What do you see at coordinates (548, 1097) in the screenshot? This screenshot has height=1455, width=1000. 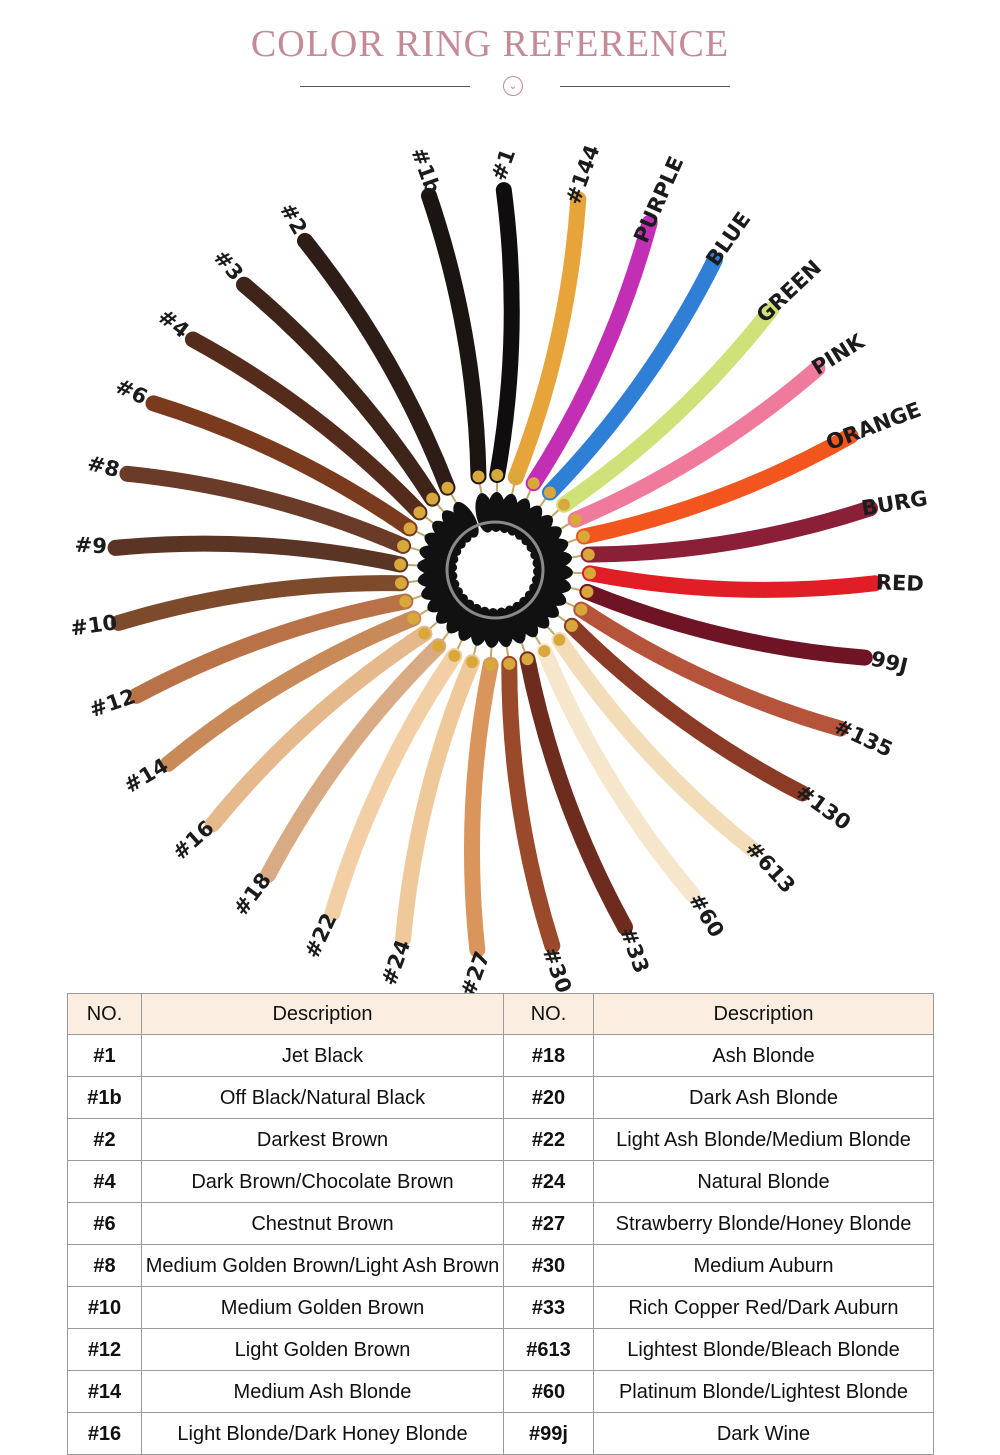 I see `color-number-cell: #20` at bounding box center [548, 1097].